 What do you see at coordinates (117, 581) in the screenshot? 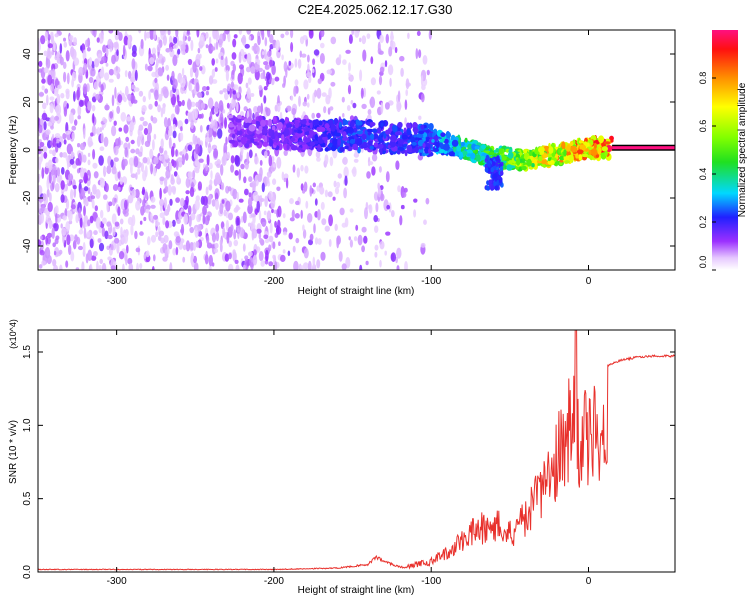
I see `x-tick-label: -300` at bounding box center [117, 581].